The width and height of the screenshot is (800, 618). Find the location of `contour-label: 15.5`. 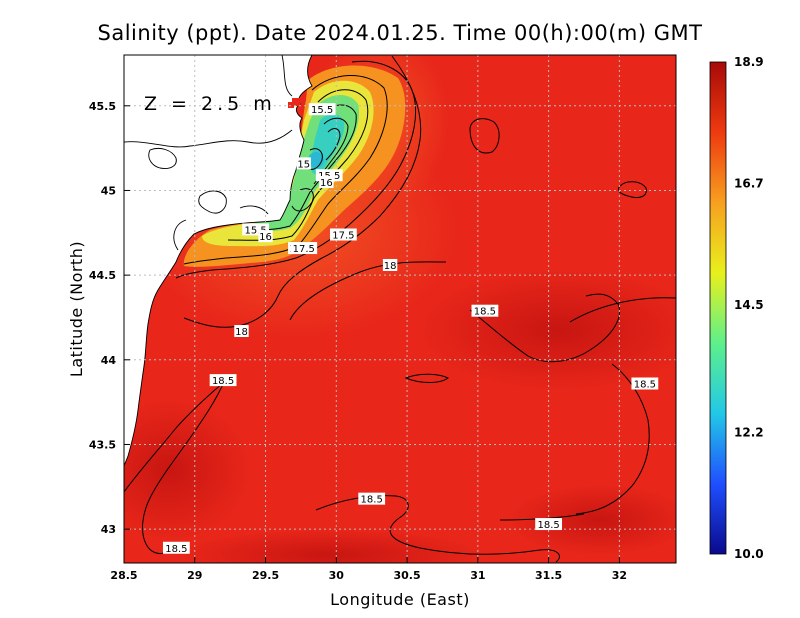

contour-label: 15.5 is located at coordinates (322, 109).